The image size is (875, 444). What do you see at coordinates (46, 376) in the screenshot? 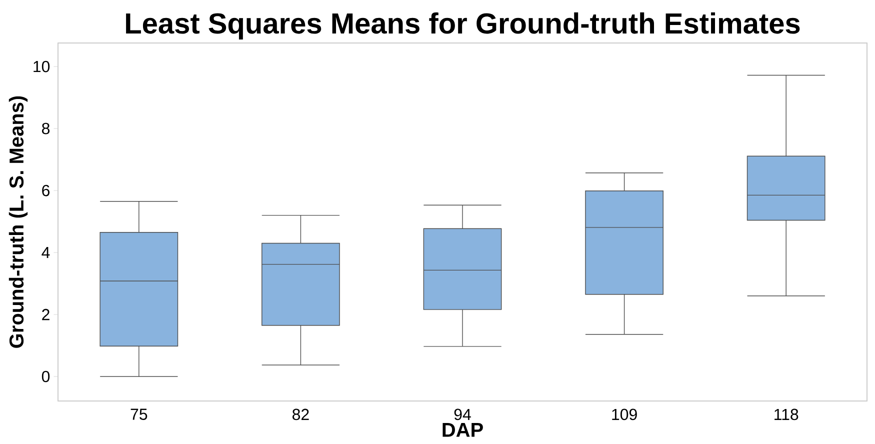
I see `y-tick-label: 0` at bounding box center [46, 376].